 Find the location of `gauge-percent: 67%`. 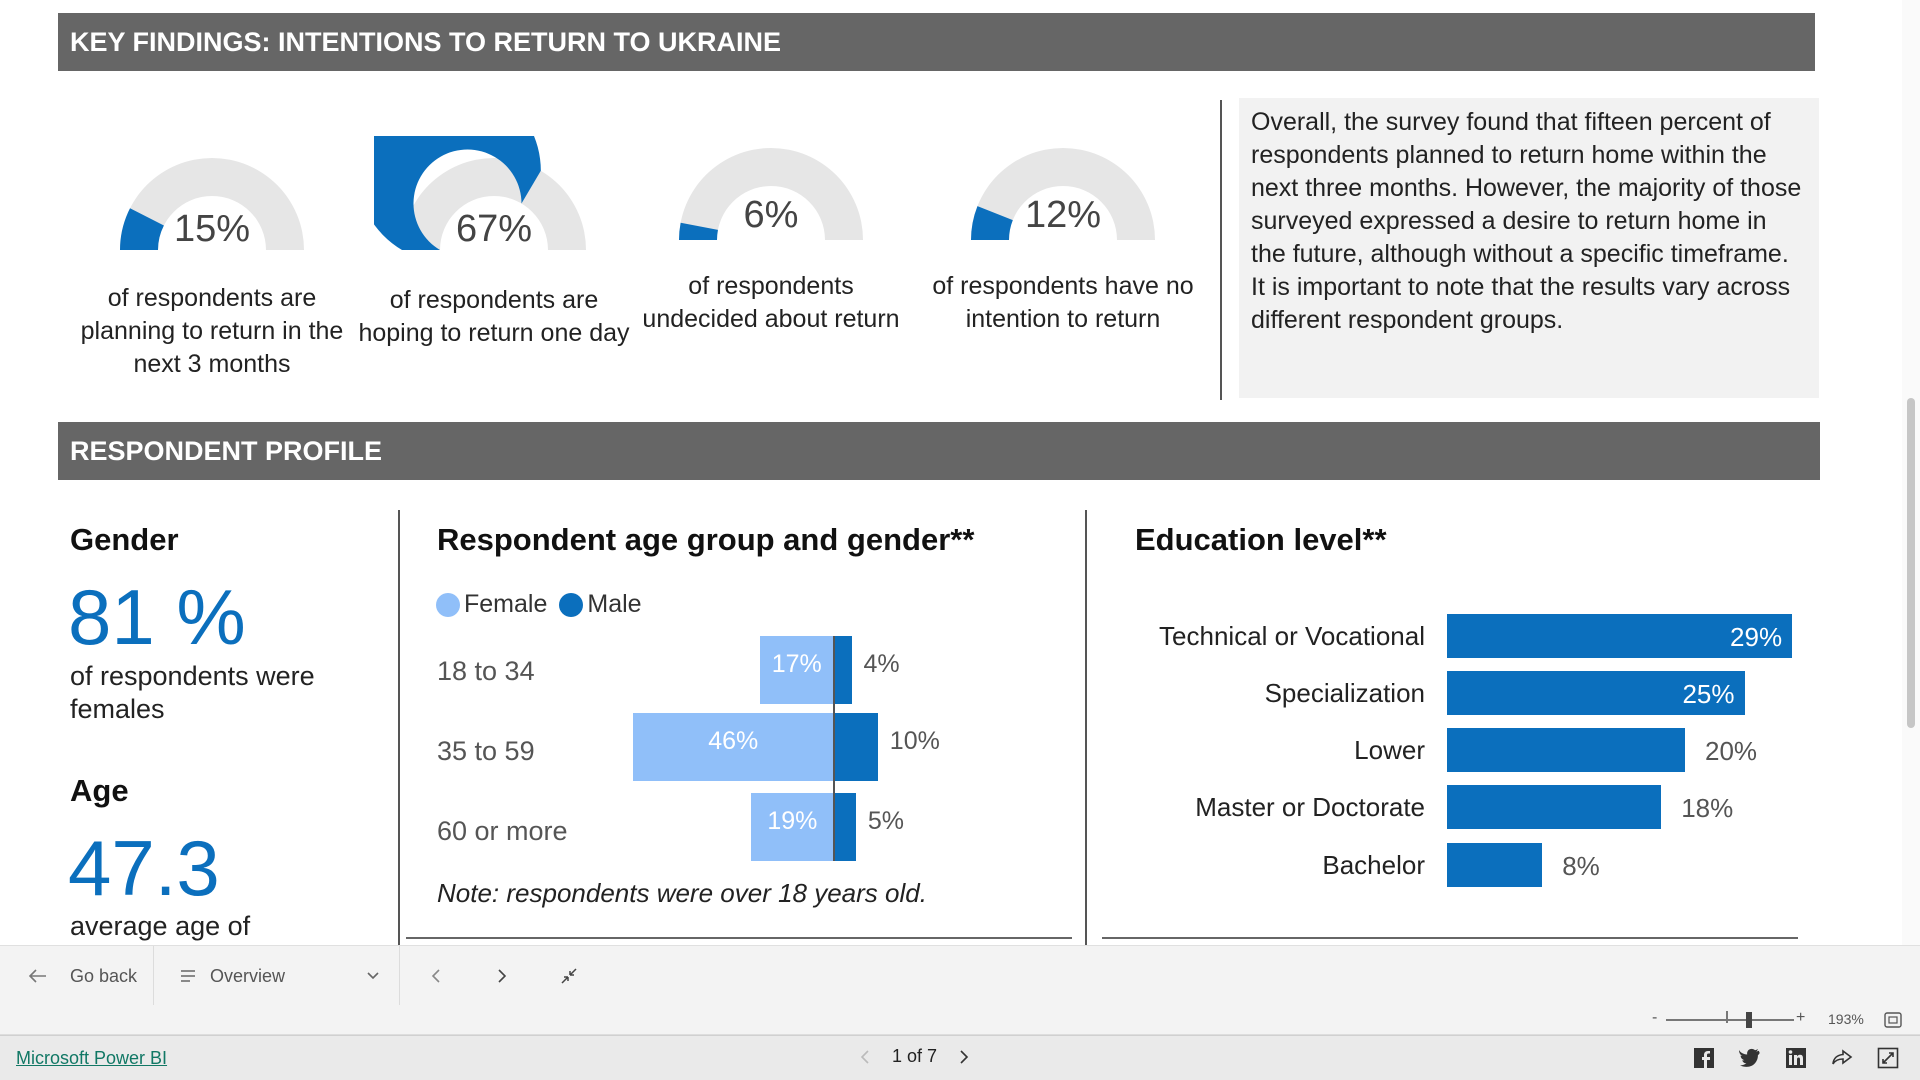

gauge-percent: 67% is located at coordinates (494, 229).